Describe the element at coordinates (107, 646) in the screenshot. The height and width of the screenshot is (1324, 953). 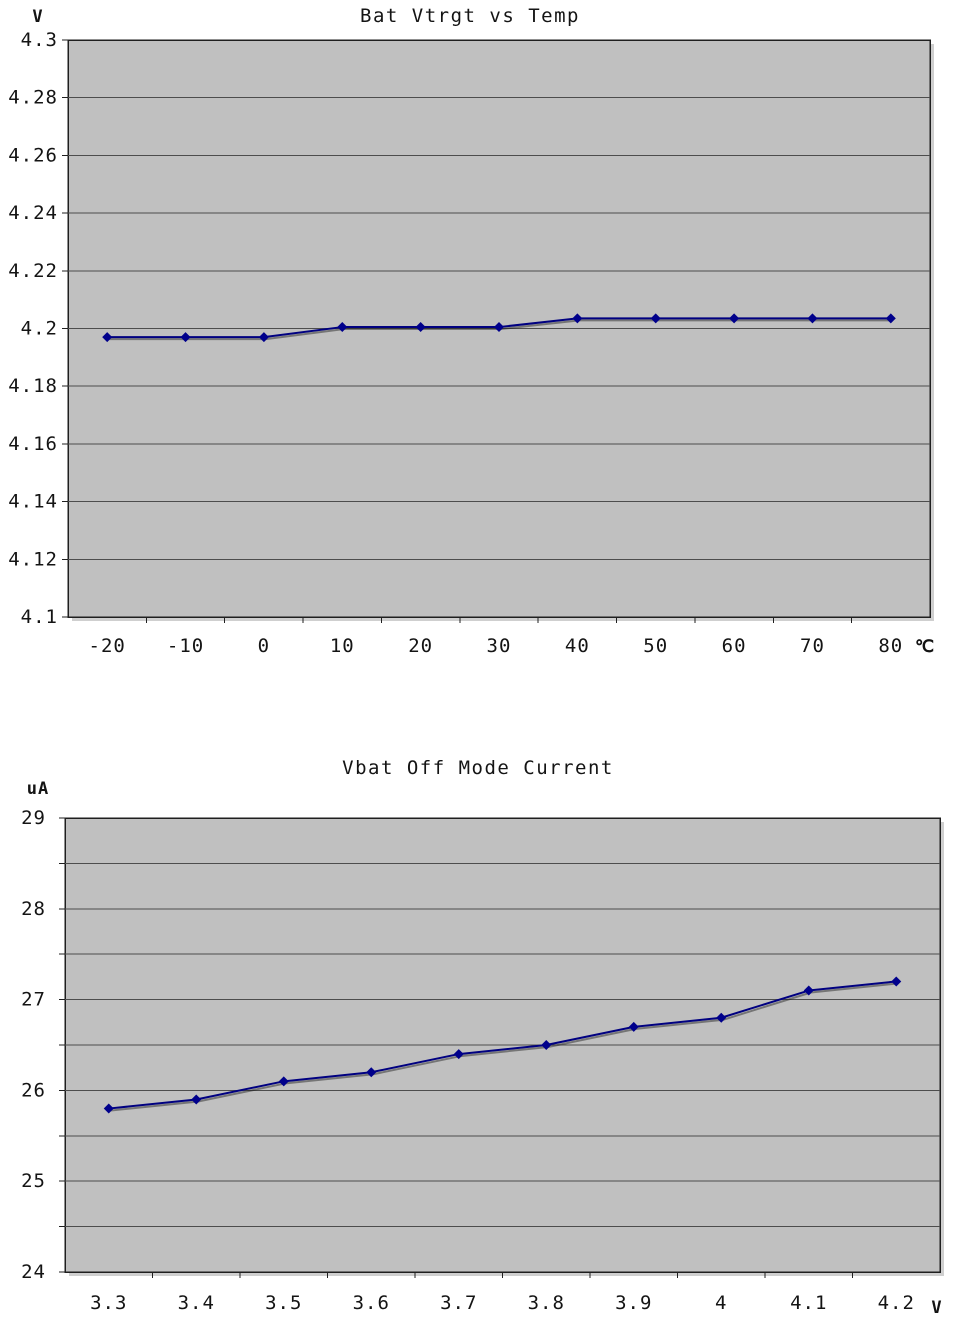
I see `x-tick-label: -20` at that location.